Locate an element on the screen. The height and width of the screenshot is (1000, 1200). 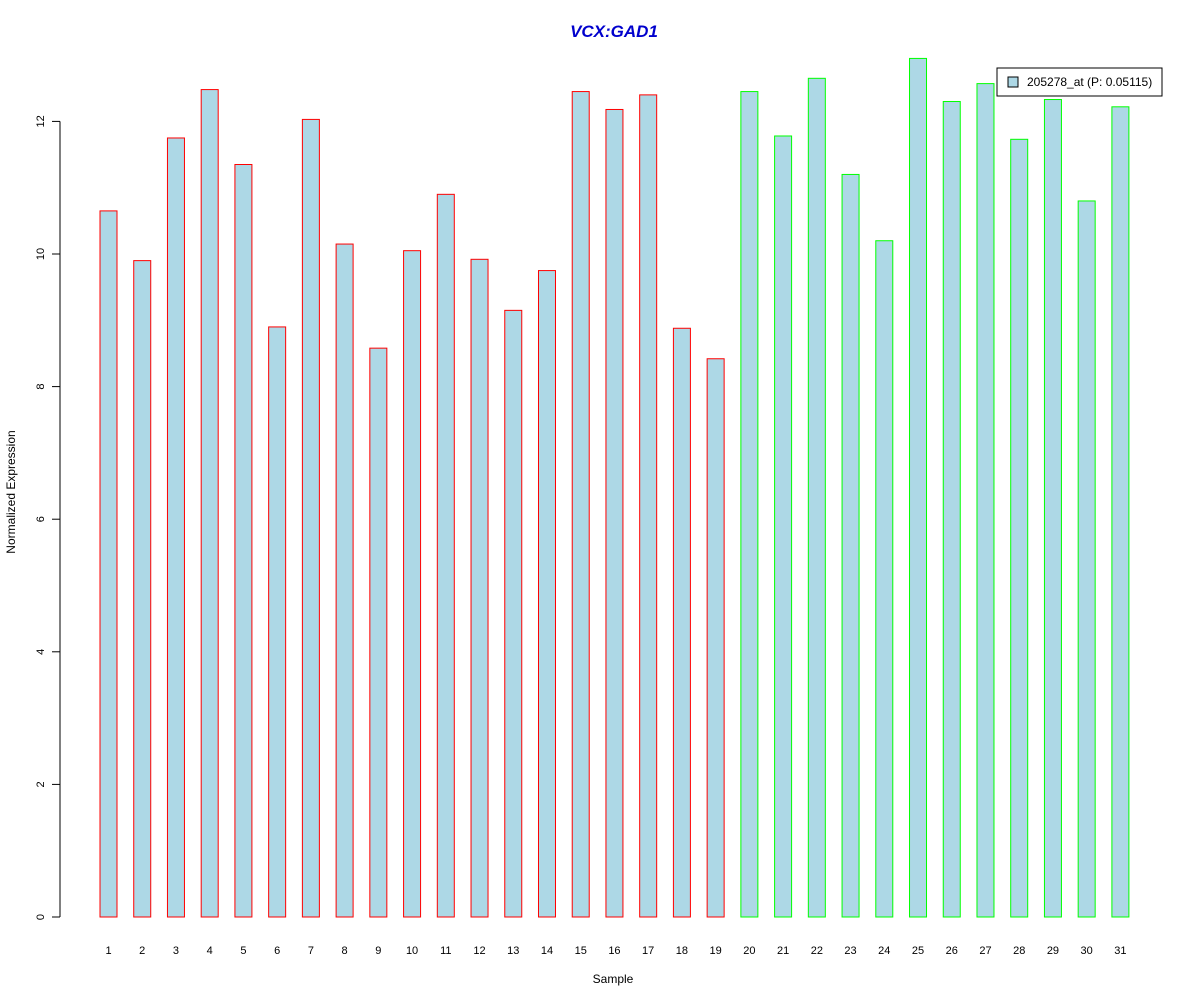
x-tick-label: 28 is located at coordinates (1019, 951).